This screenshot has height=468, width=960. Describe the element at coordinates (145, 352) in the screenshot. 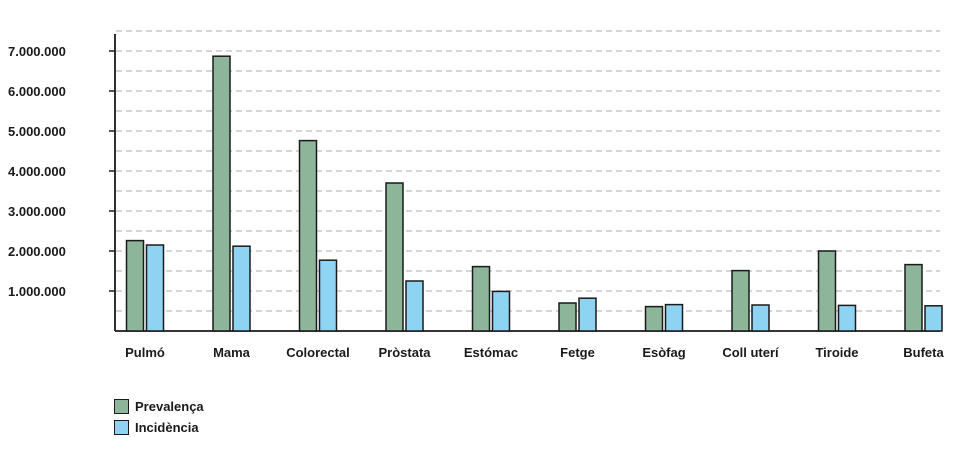

I see `x-category-label: Pulmó` at that location.